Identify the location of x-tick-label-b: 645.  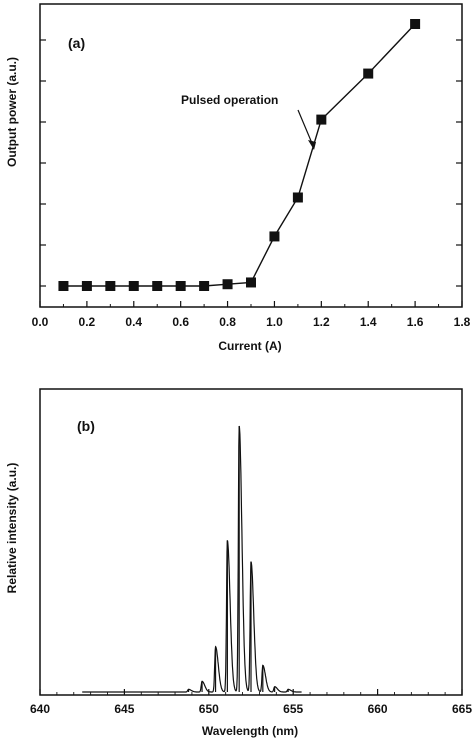
(124, 709).